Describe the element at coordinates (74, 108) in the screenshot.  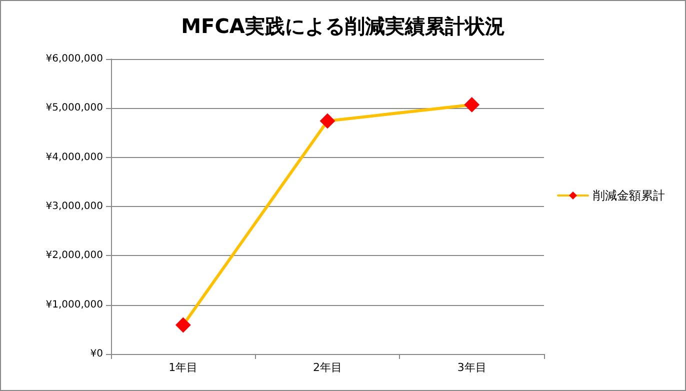
I see `y-tick-label: ¥5,000,000` at that location.